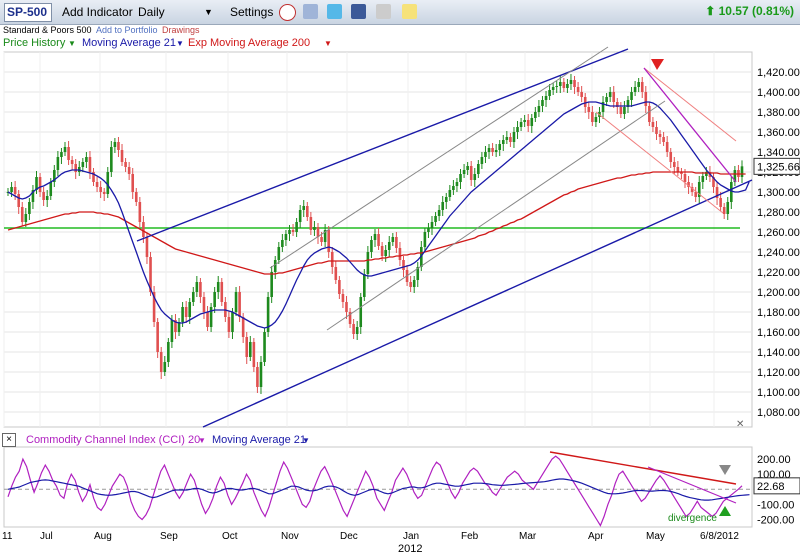  Describe the element at coordinates (710, 11) in the screenshot. I see `up-arrow-icon: ⬆` at that location.